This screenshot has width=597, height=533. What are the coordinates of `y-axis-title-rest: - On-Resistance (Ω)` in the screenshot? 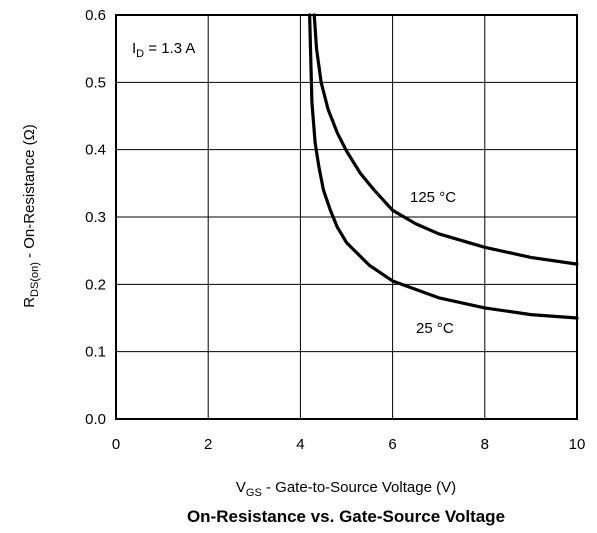 It's located at (29, 193).